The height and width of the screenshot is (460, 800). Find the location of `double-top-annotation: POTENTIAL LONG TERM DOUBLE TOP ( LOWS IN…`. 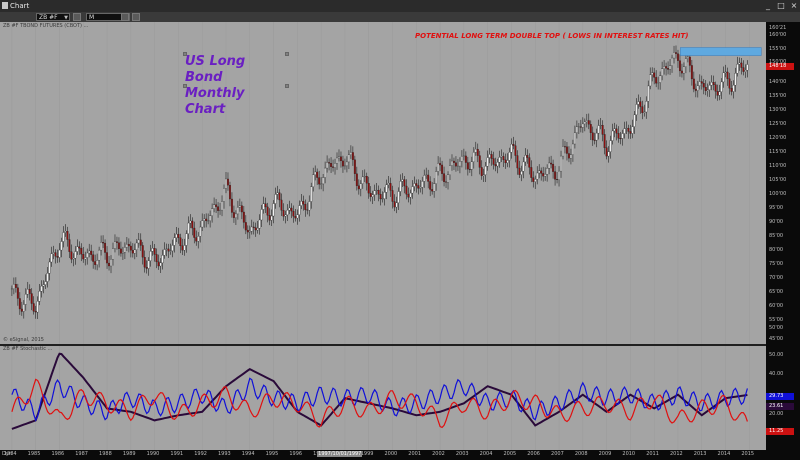

double-top-annotation: POTENTIAL LONG TERM DOUBLE TOP ( LOWS IN… is located at coordinates (552, 36).